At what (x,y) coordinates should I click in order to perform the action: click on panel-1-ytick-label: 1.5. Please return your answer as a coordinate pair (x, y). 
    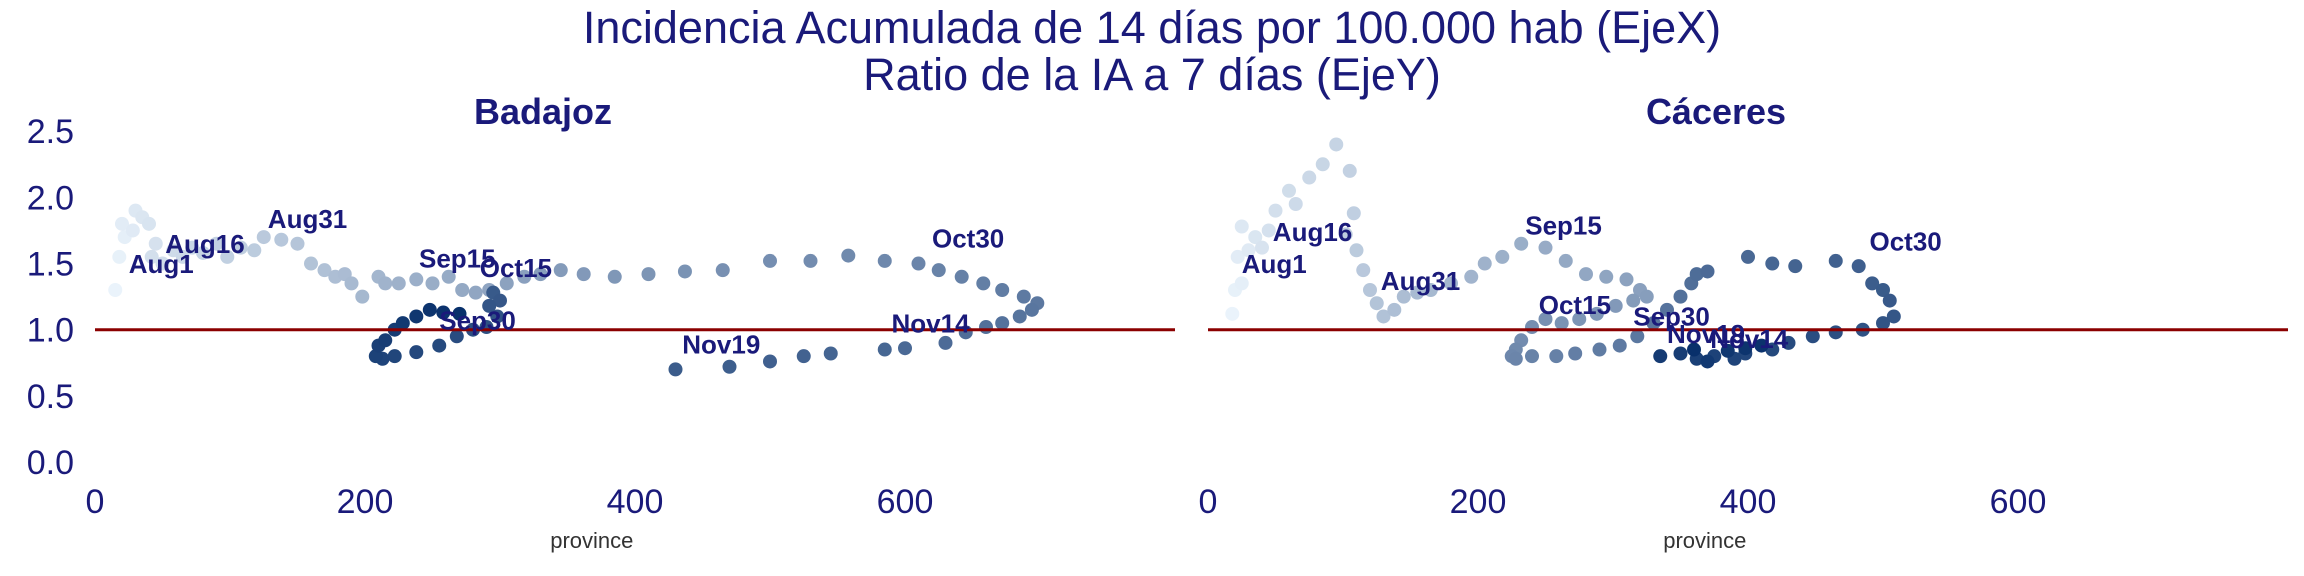
    Looking at the image, I should click on (50, 265).